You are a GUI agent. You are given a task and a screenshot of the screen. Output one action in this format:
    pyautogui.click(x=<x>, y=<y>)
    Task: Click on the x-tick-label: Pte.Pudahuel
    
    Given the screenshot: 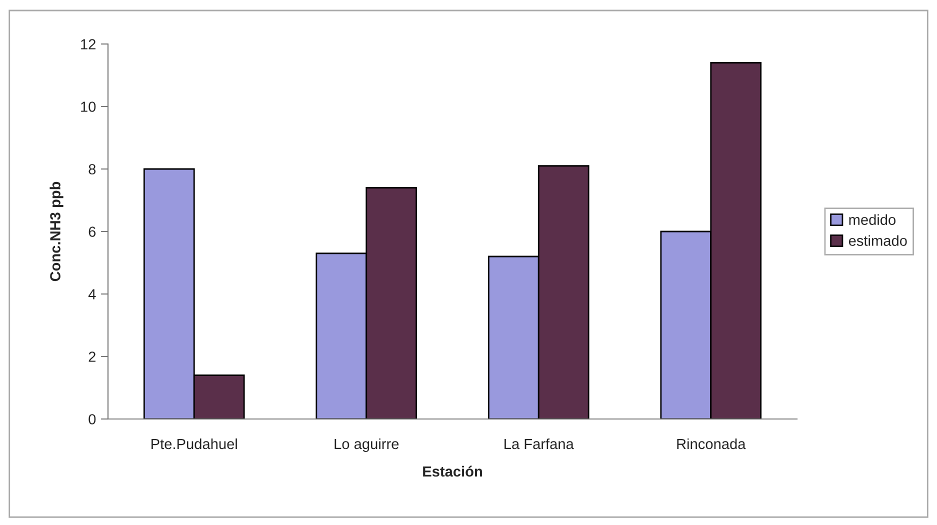 What is the action you would take?
    pyautogui.click(x=194, y=444)
    